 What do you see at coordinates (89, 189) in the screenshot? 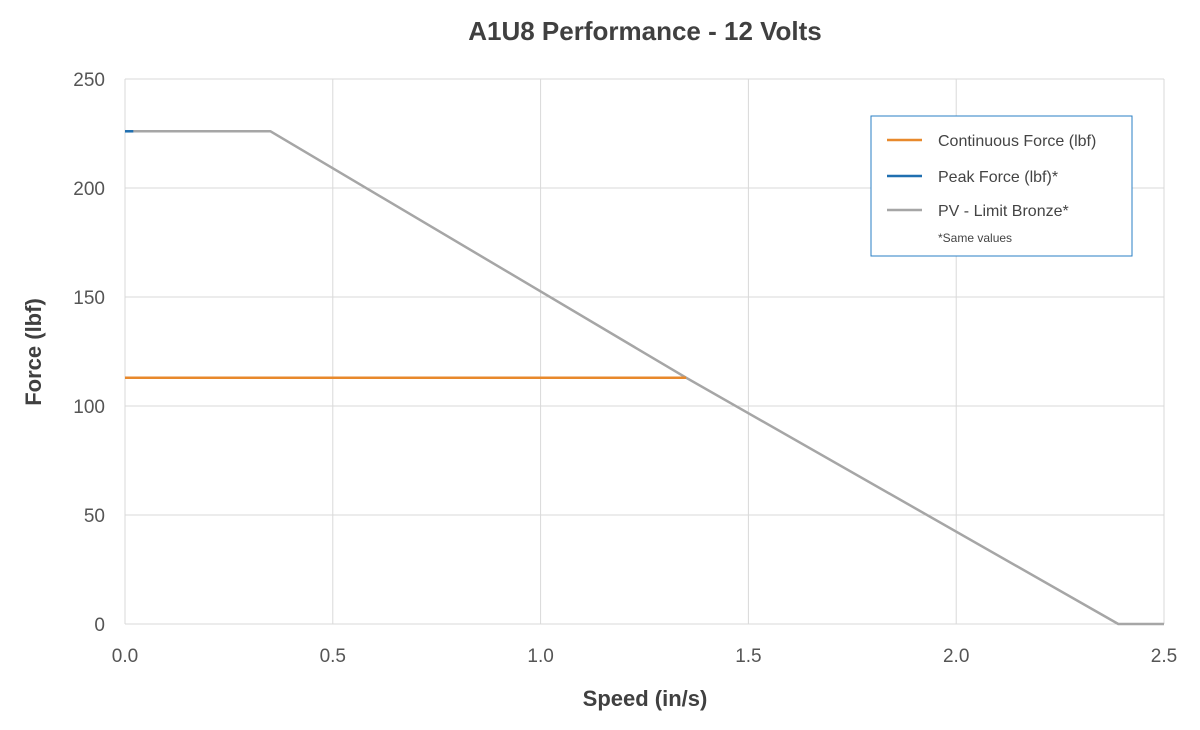
I see `y-tick-label: 200` at bounding box center [89, 189].